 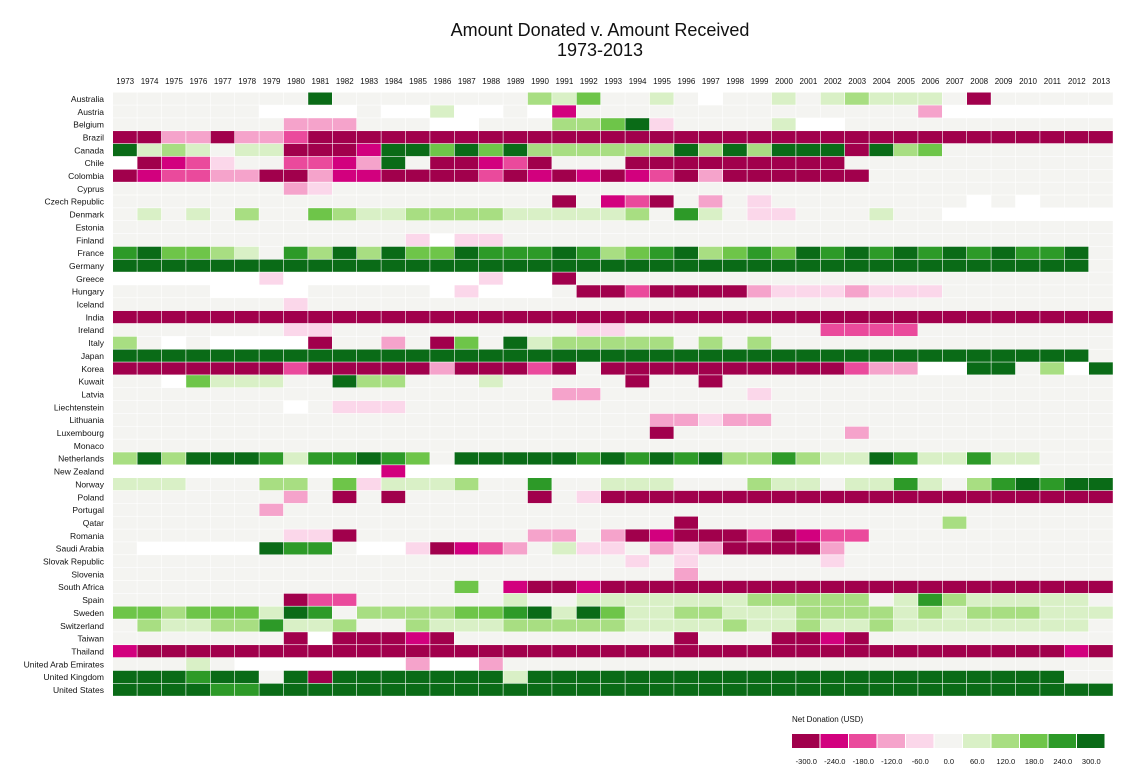 What do you see at coordinates (418, 81) in the screenshot?
I see `year-label: 1985` at bounding box center [418, 81].